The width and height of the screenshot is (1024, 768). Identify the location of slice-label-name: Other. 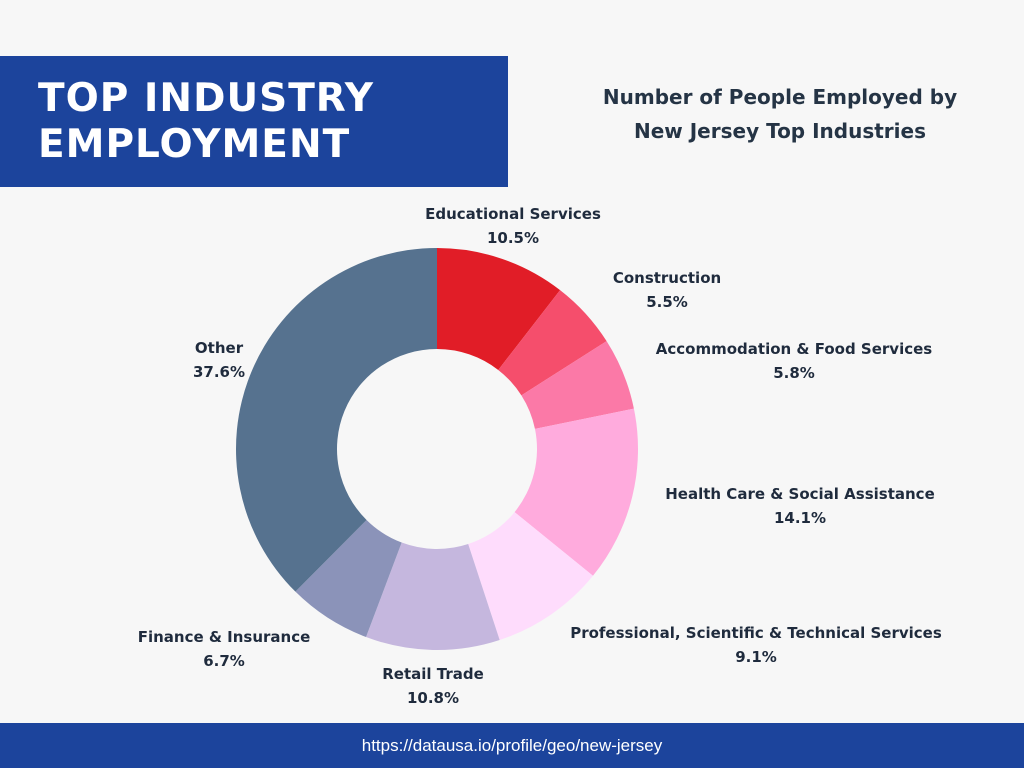
(219, 348).